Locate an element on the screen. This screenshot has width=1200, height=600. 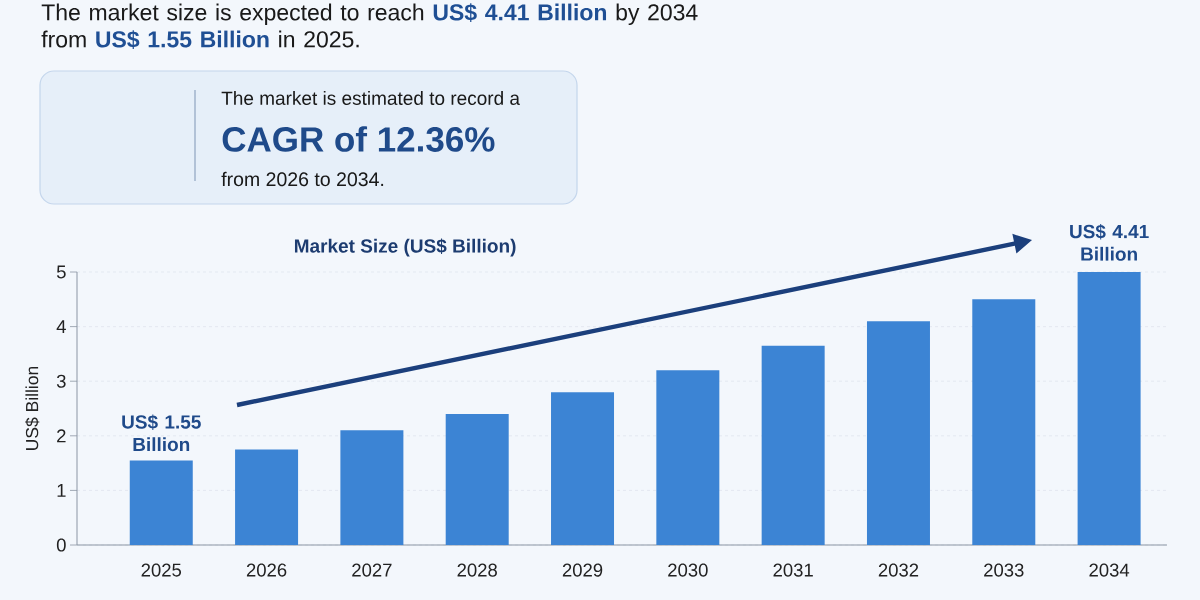
text: The market size is expected to reach US$ 4.41 Billion by 2034 from US$ 1.55 Billion in 2025. is located at coordinates (369, 26).